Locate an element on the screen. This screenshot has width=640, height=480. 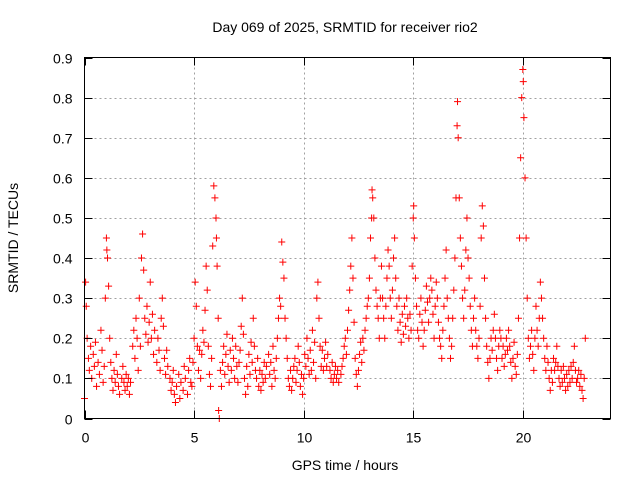
y-axis-label: SRMTID / TECUs is located at coordinates (13, 238).